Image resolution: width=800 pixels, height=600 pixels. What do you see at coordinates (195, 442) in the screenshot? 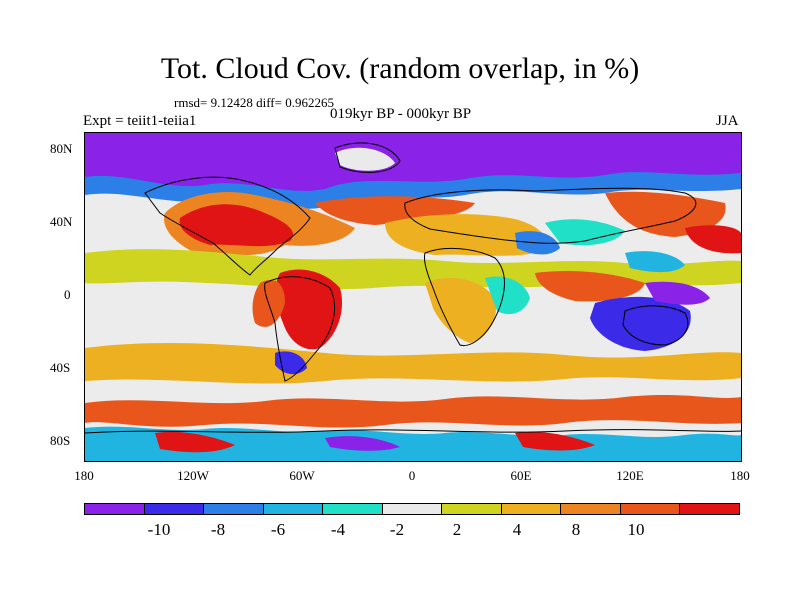
I see `antarctic-positive-cell-west` at bounding box center [195, 442].